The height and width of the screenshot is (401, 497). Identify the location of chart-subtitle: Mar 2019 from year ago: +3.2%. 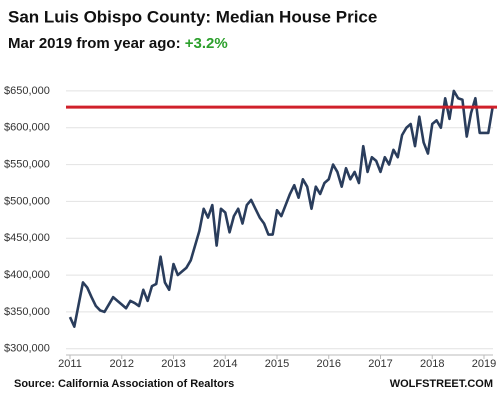
(118, 43).